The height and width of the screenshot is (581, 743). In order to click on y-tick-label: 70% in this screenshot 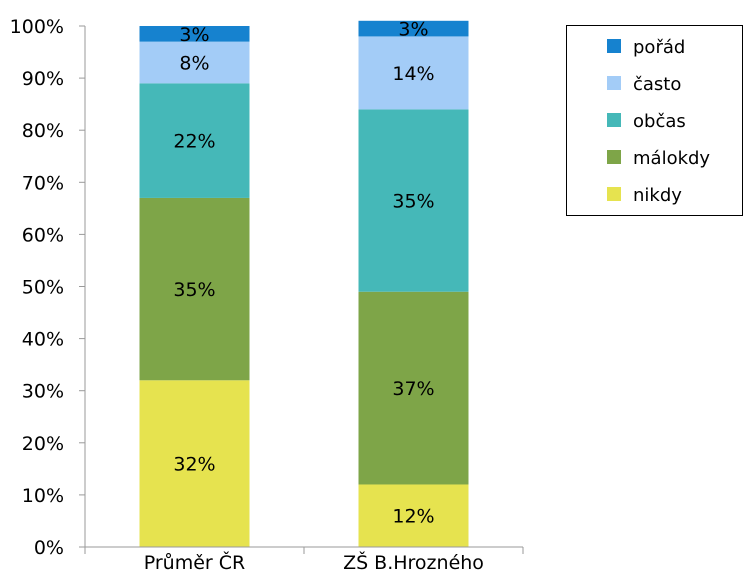, I will do `click(43, 183)`.